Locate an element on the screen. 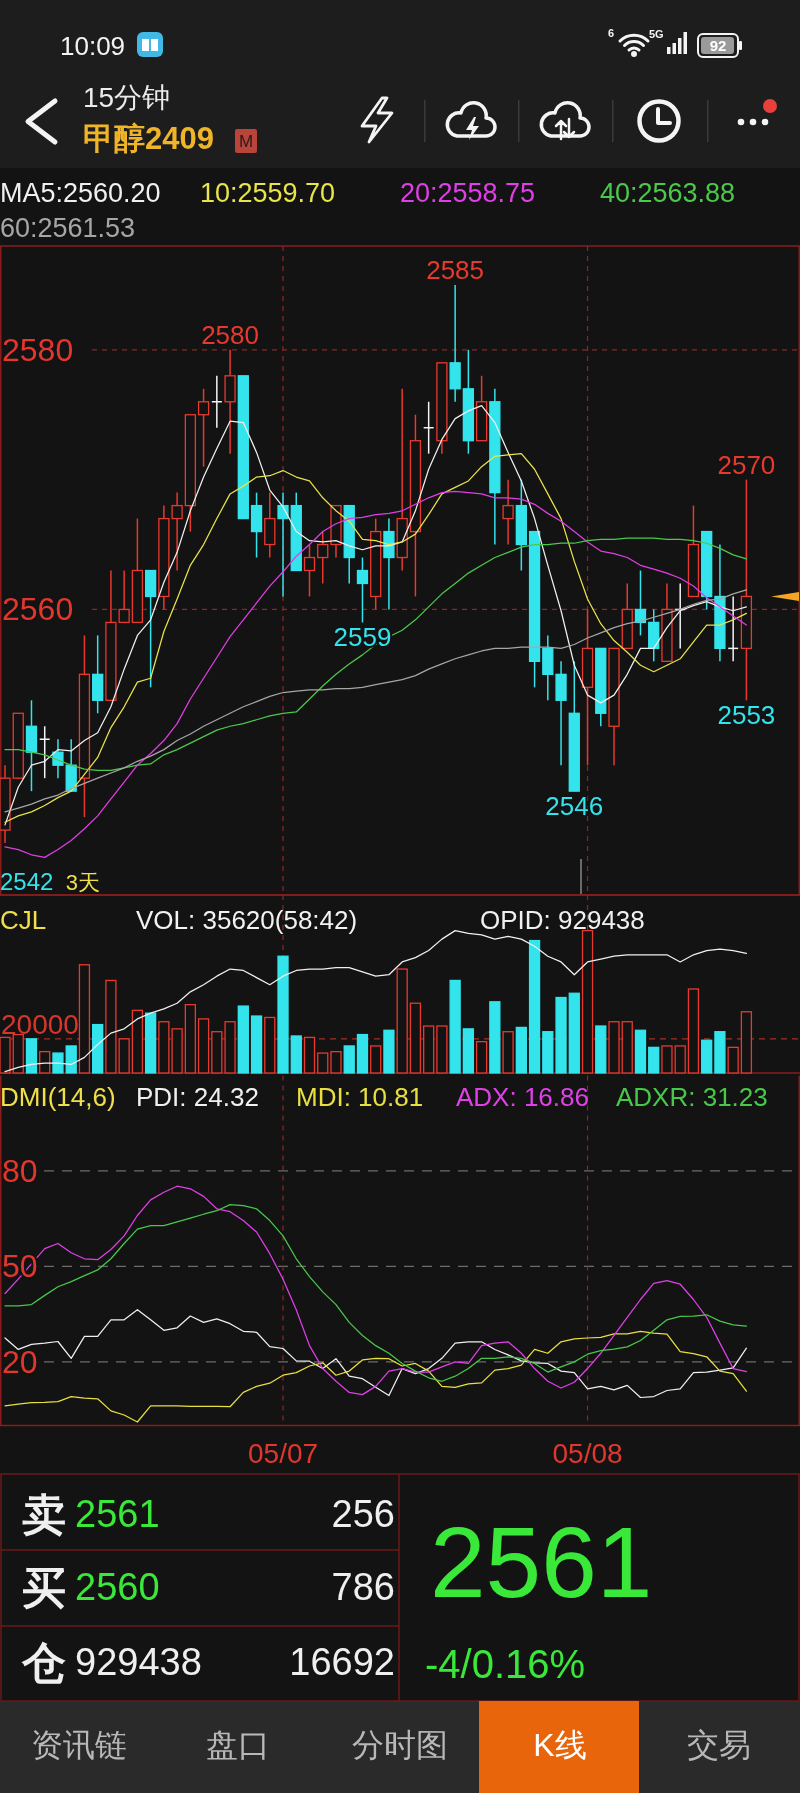 The height and width of the screenshot is (1793, 800). x-tick-label: 05/07 is located at coordinates (283, 1453).